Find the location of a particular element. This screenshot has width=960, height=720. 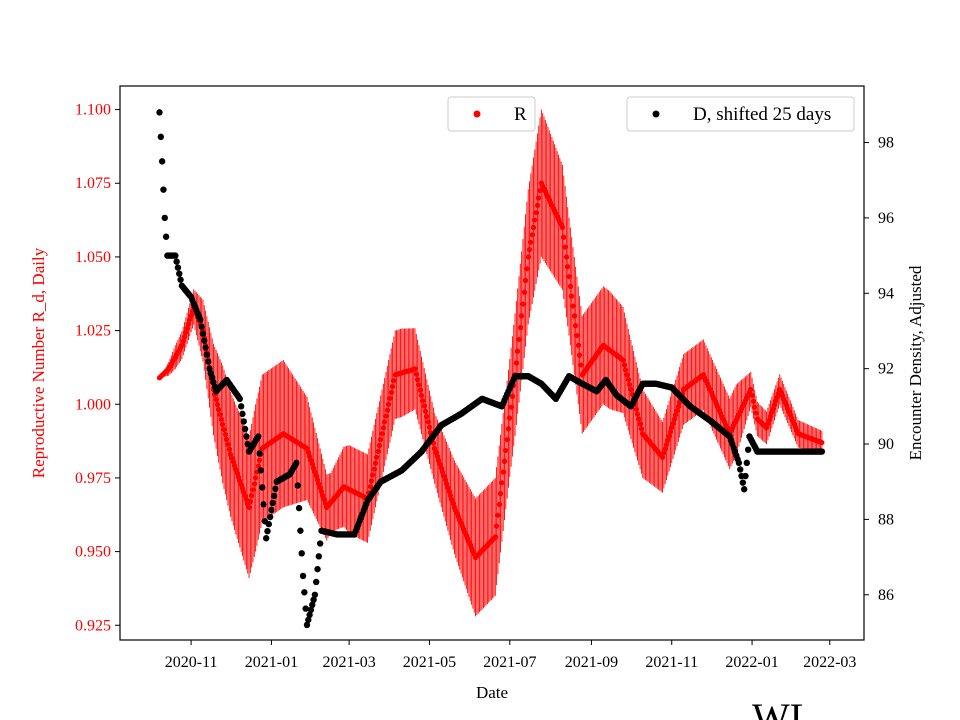

x-tick-label: 2021-03 is located at coordinates (348, 662).